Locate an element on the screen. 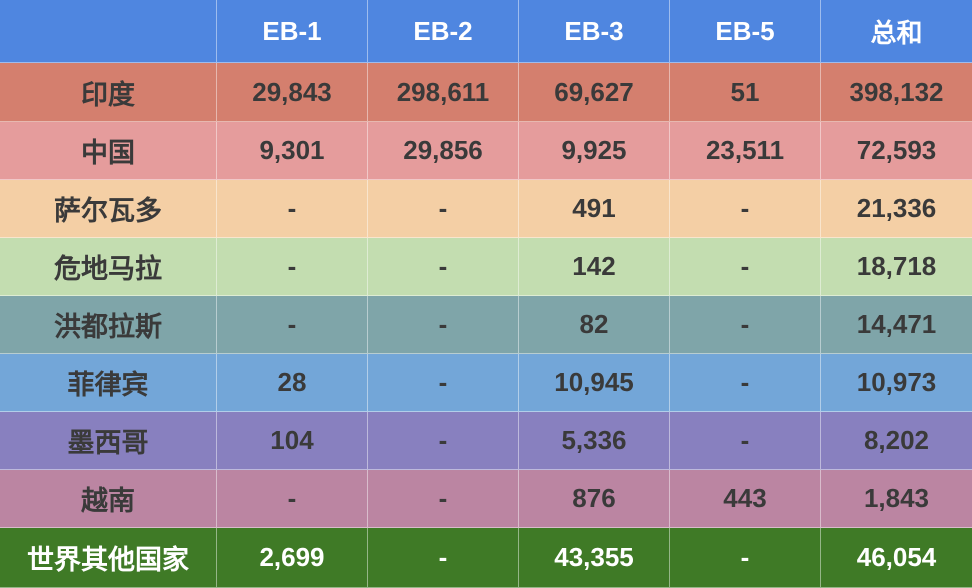 This screenshot has height=588, width=972. value-cell-eb2: 29,856 is located at coordinates (443, 151).